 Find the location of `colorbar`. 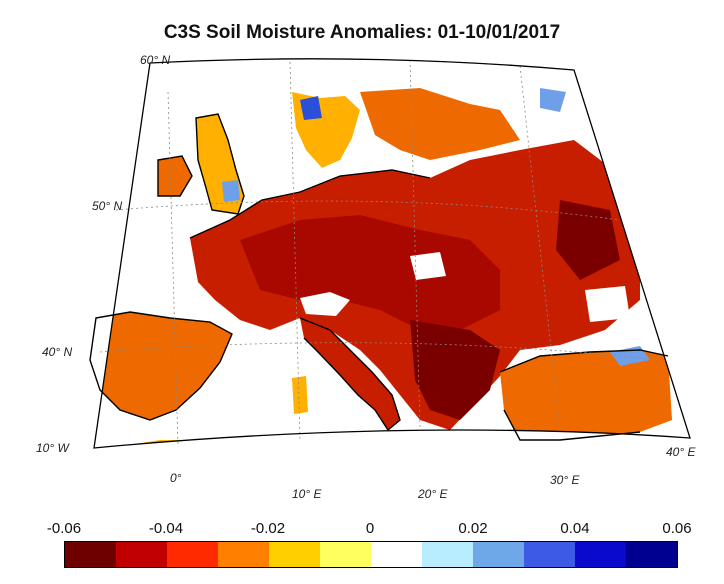

colorbar is located at coordinates (371, 554).